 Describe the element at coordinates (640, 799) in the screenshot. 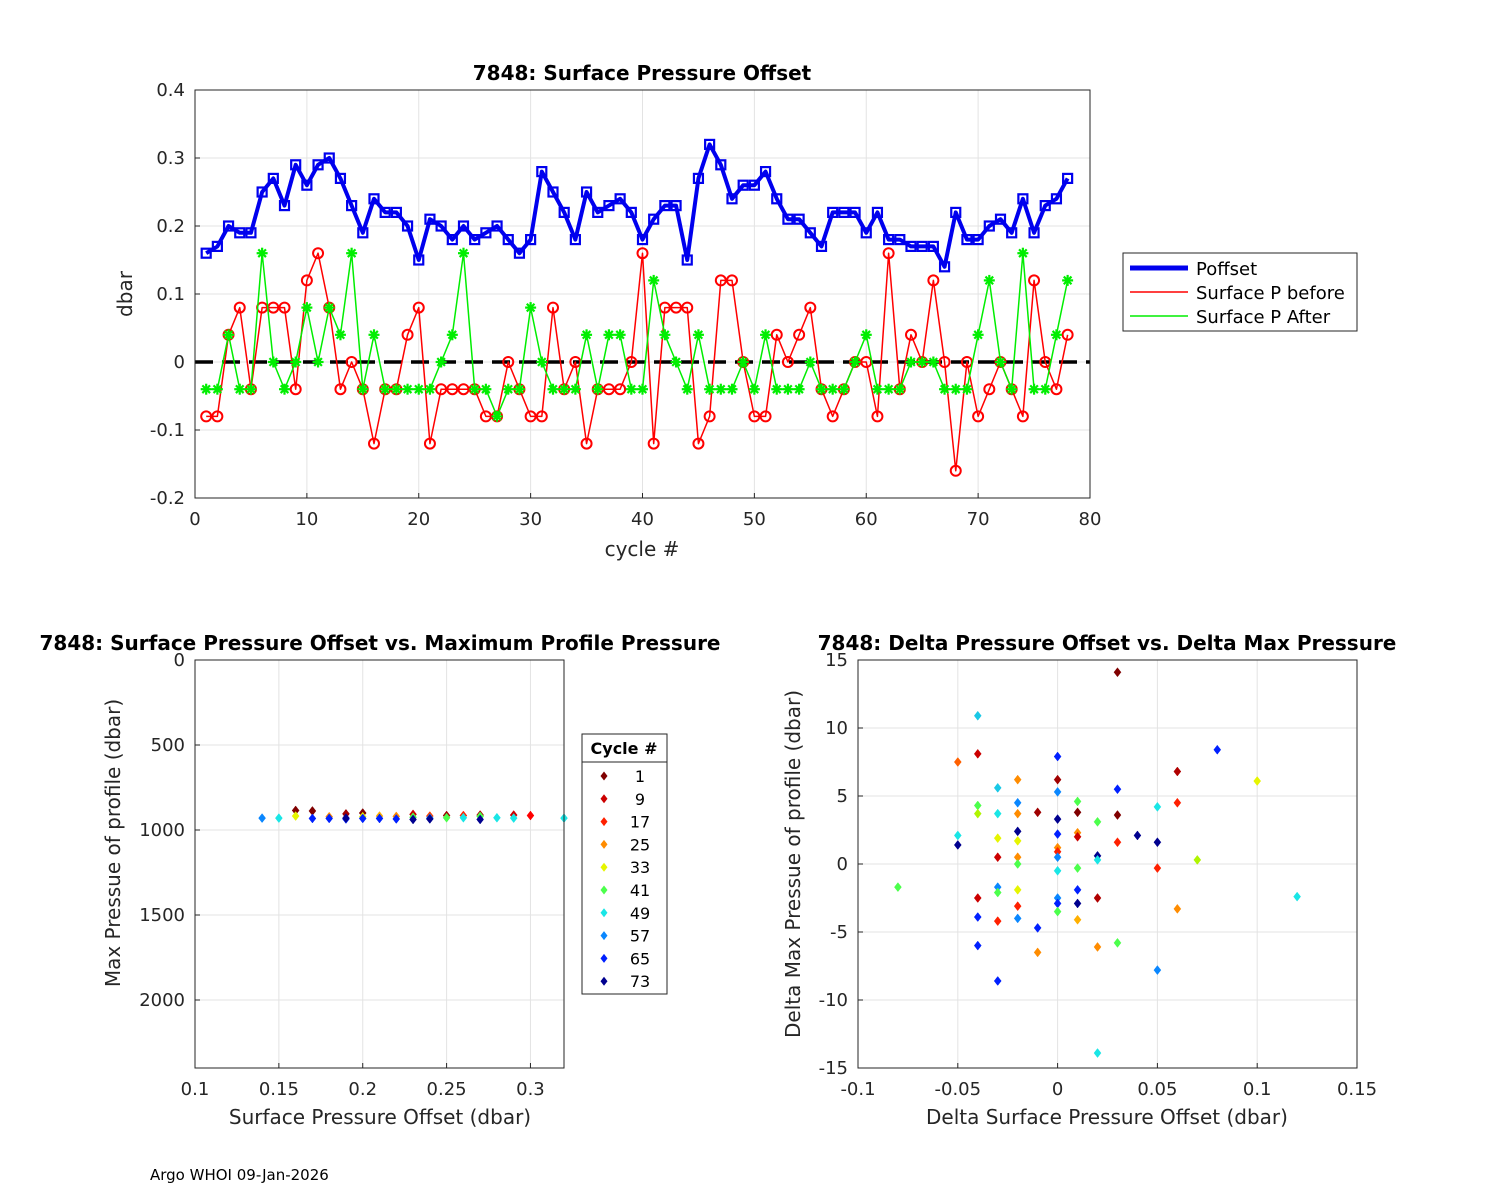

I see `legend-entry-label: 9` at that location.